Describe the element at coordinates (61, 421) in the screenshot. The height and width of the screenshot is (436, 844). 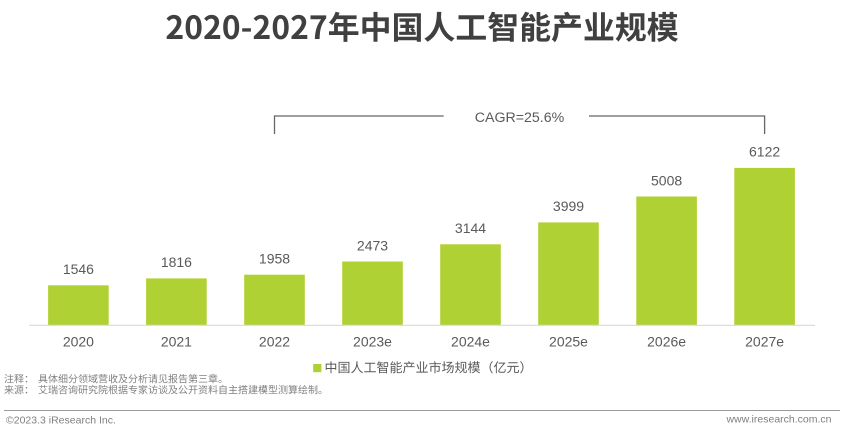
I see `svg-text: ©2023.3 iResearch Inc.` at that location.